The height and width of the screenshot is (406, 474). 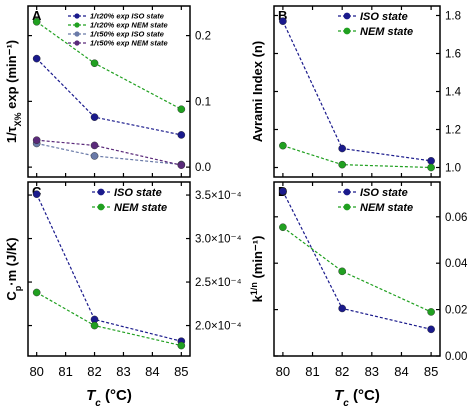 I want to click on y-axis-label: 1/τX% exp (min⁻¹), so click(x=13, y=91).